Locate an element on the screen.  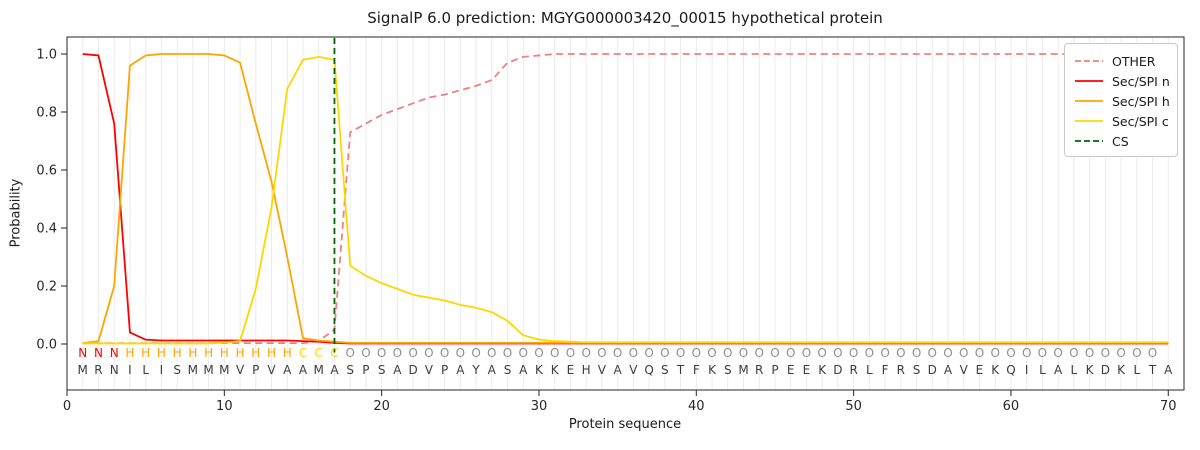
legend-label: OTHER is located at coordinates (1134, 61).